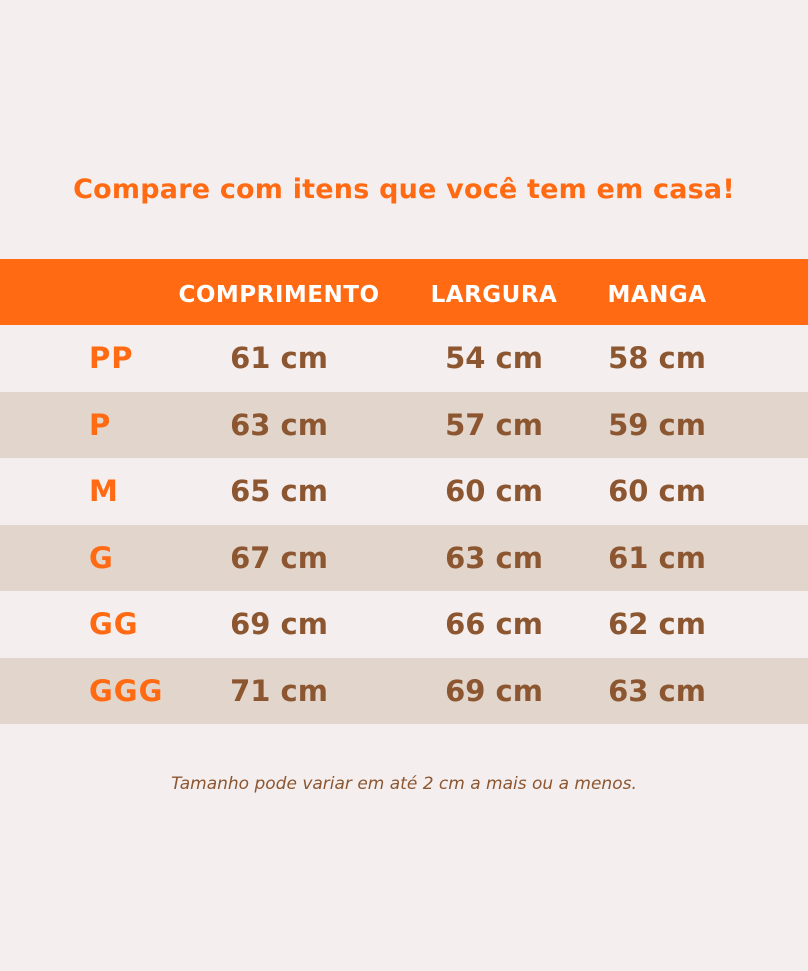 The width and height of the screenshot is (808, 971). I want to click on header-comprimento: COMPRIMENTO, so click(279, 295).